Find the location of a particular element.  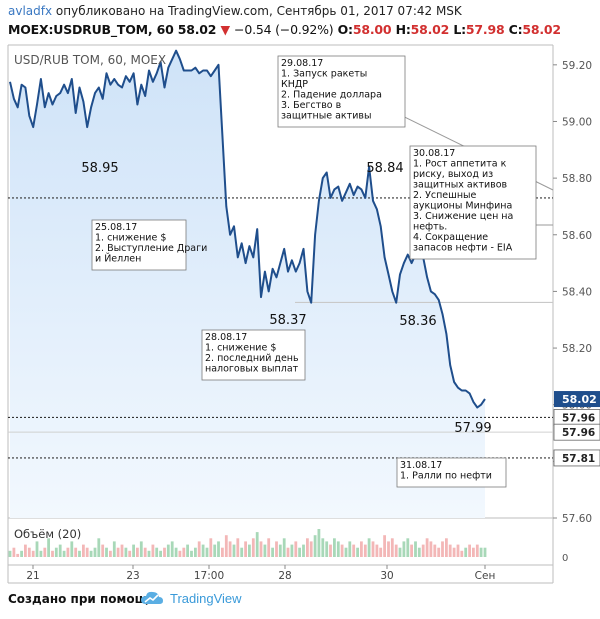

tradingview-cloud-icon is located at coordinates (152, 597).